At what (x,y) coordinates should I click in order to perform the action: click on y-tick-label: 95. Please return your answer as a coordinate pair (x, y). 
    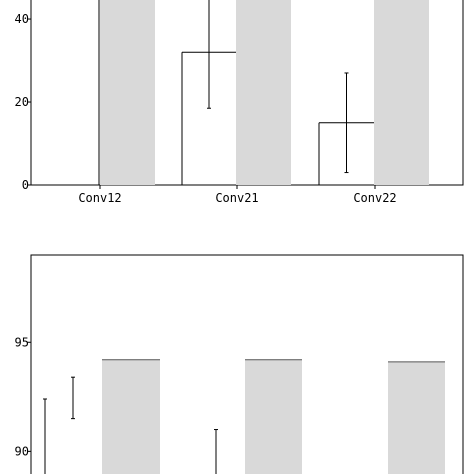
    Looking at the image, I should click on (22, 342).